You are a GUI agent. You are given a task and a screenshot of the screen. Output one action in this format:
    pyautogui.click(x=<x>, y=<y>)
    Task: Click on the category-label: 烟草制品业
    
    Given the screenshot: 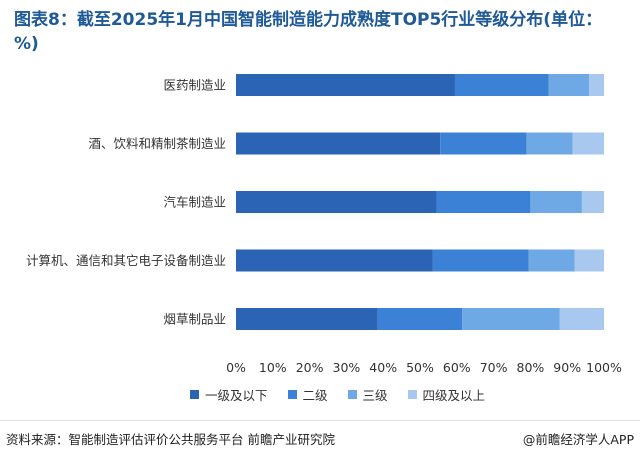 What is the action you would take?
    pyautogui.click(x=194, y=319)
    